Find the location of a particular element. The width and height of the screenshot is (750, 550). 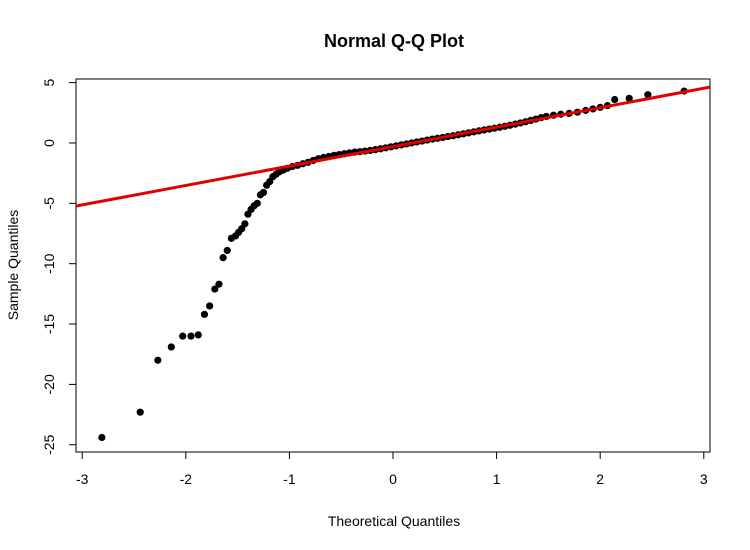

y-tick-label: -5 is located at coordinates (49, 203).